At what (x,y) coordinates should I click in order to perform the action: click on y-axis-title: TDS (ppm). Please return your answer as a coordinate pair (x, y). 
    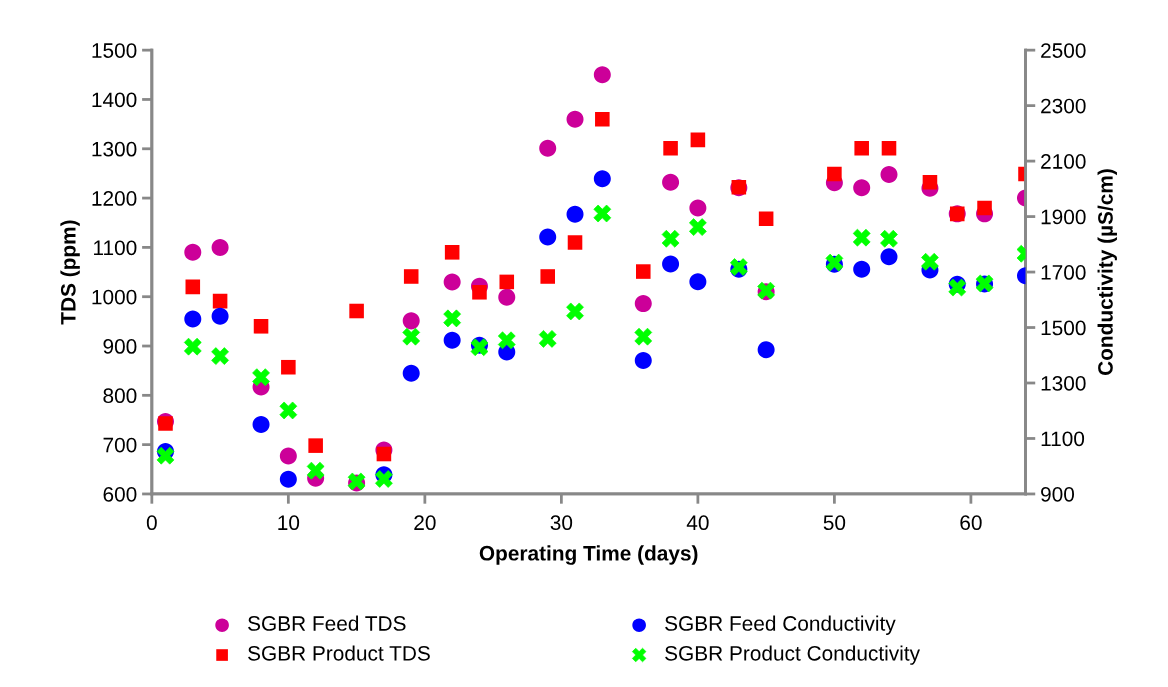
    Looking at the image, I should click on (70, 272).